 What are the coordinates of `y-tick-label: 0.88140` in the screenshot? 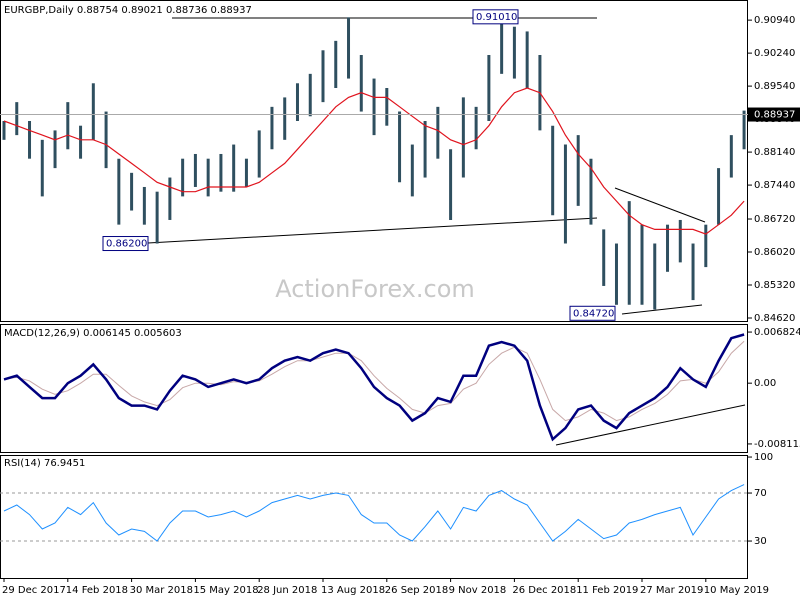 It's located at (774, 152).